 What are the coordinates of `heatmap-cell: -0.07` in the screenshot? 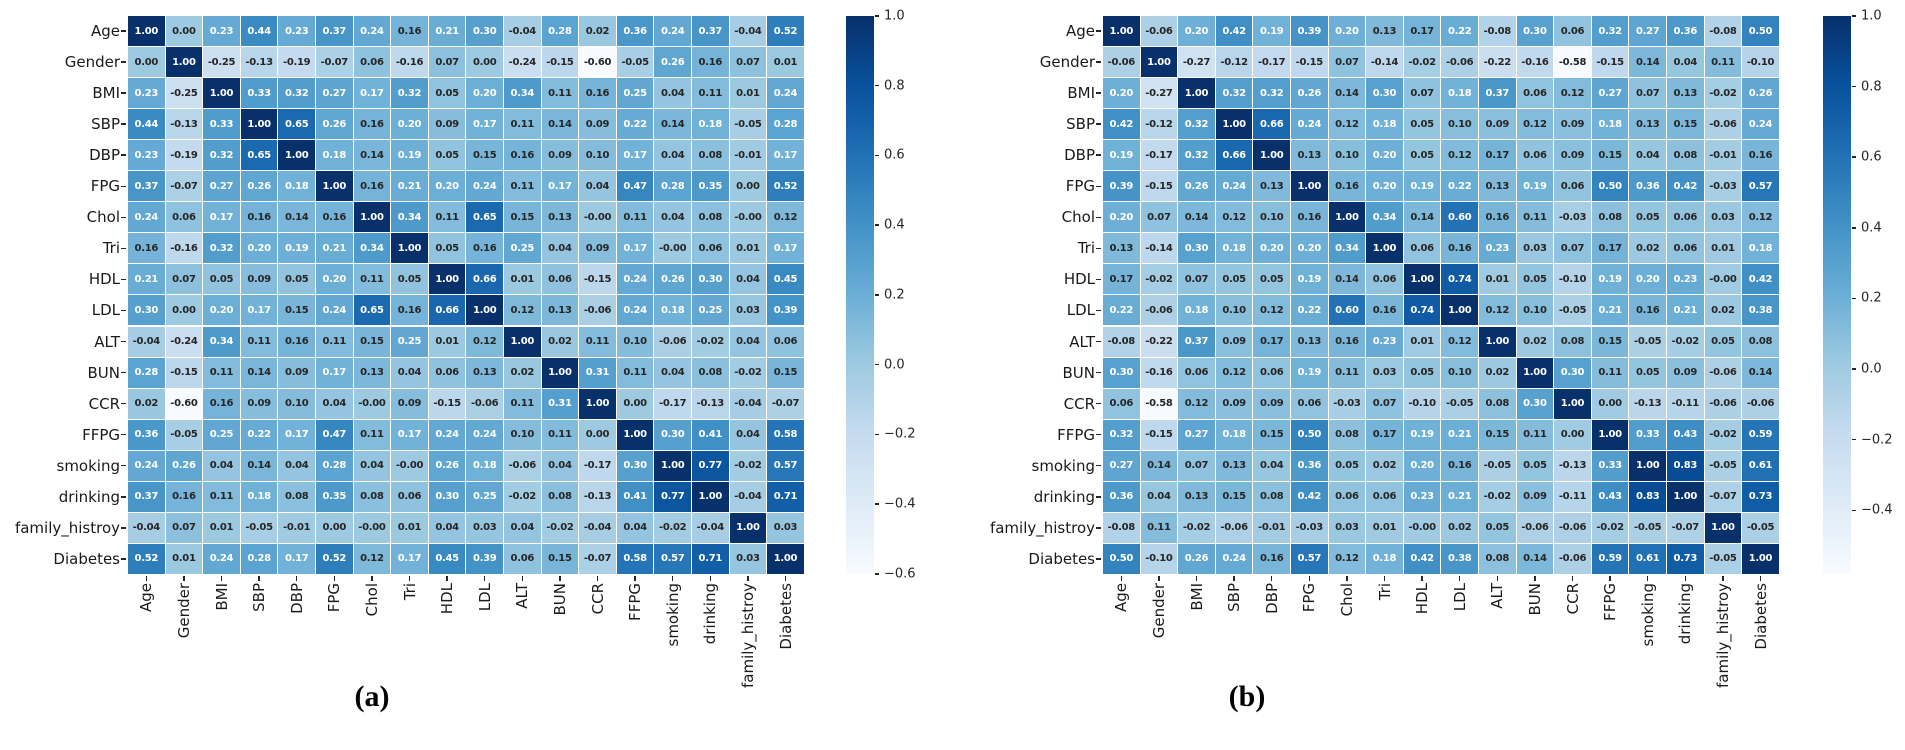 It's located at (785, 403).